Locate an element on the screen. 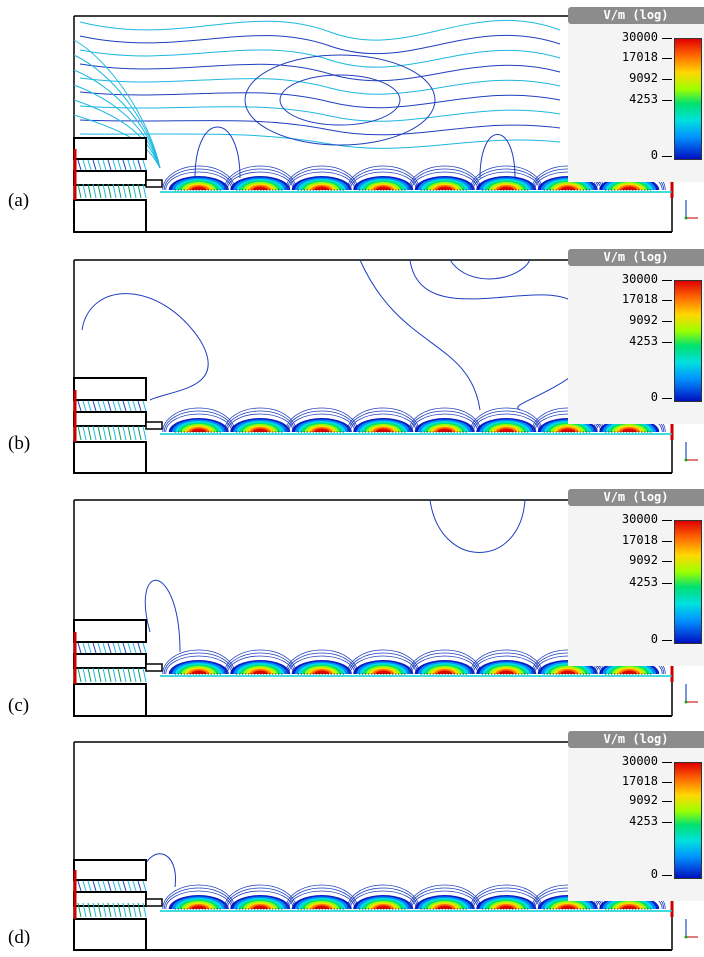 The image size is (704, 957). field-lobes-a is located at coordinates (414, 178).